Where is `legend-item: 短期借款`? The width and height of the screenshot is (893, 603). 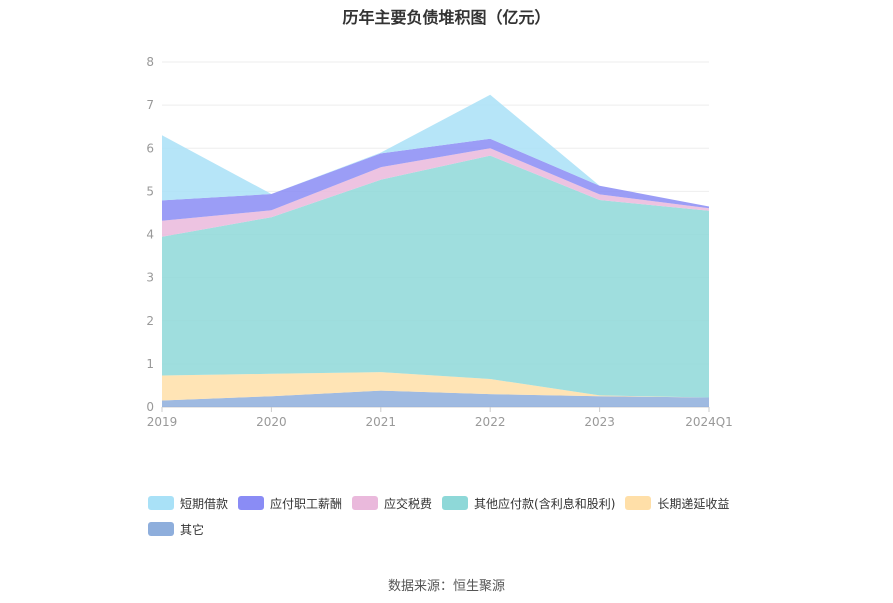
legend-item: 短期借款 is located at coordinates (188, 503).